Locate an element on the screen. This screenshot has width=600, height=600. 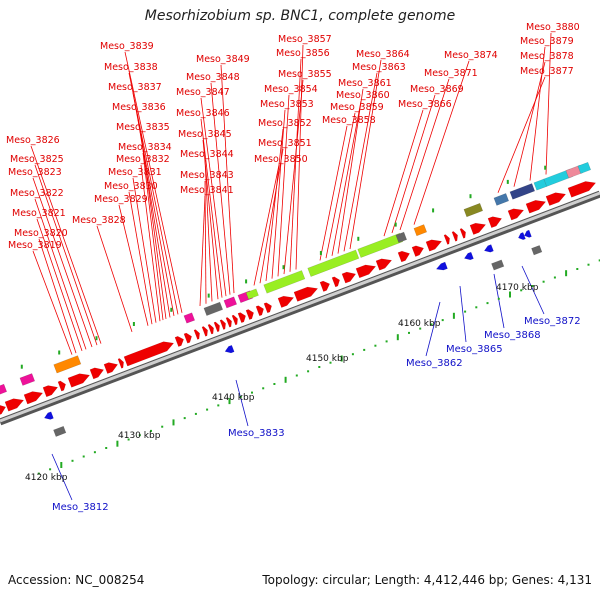
gene-label-meso-3826: Meso_3826 is located at coordinates (33, 140).